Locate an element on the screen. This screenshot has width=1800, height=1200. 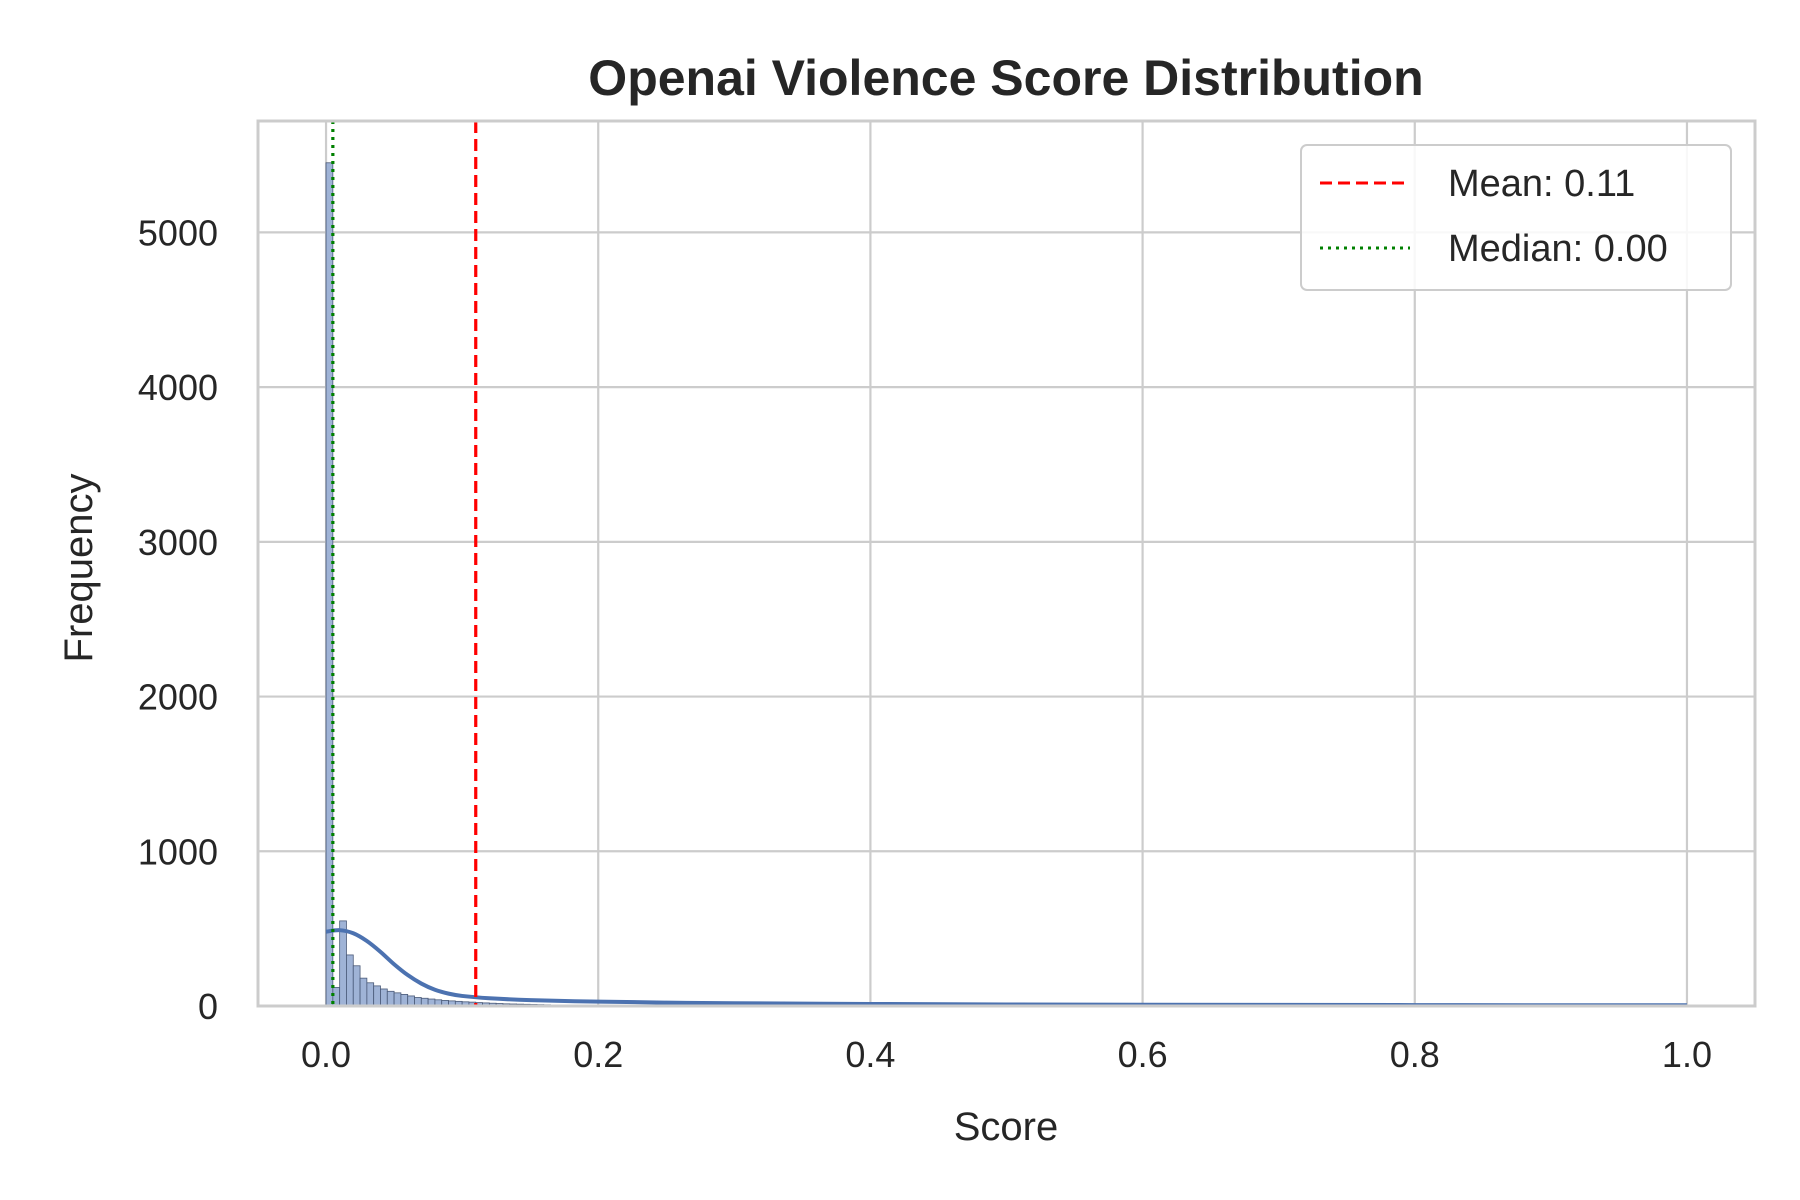
x-tick-label: 0.6 is located at coordinates (1143, 1054).